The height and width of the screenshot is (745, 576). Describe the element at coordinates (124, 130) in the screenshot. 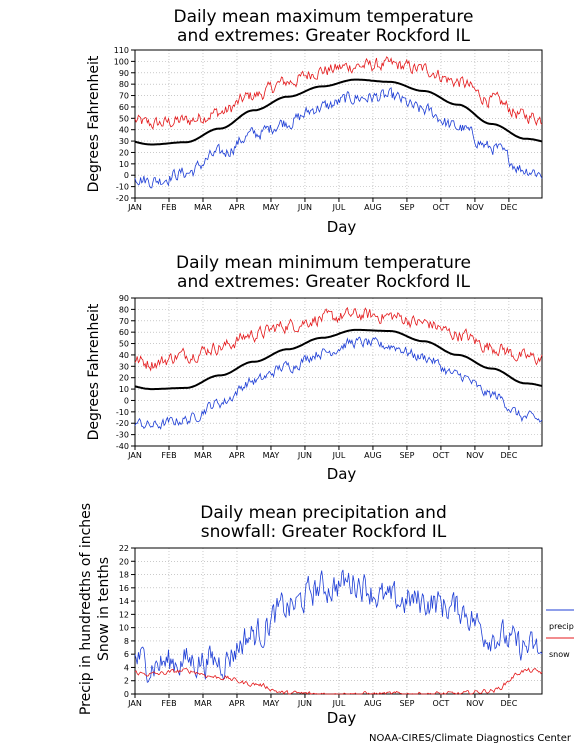

I see `y-tick-label: 40` at that location.